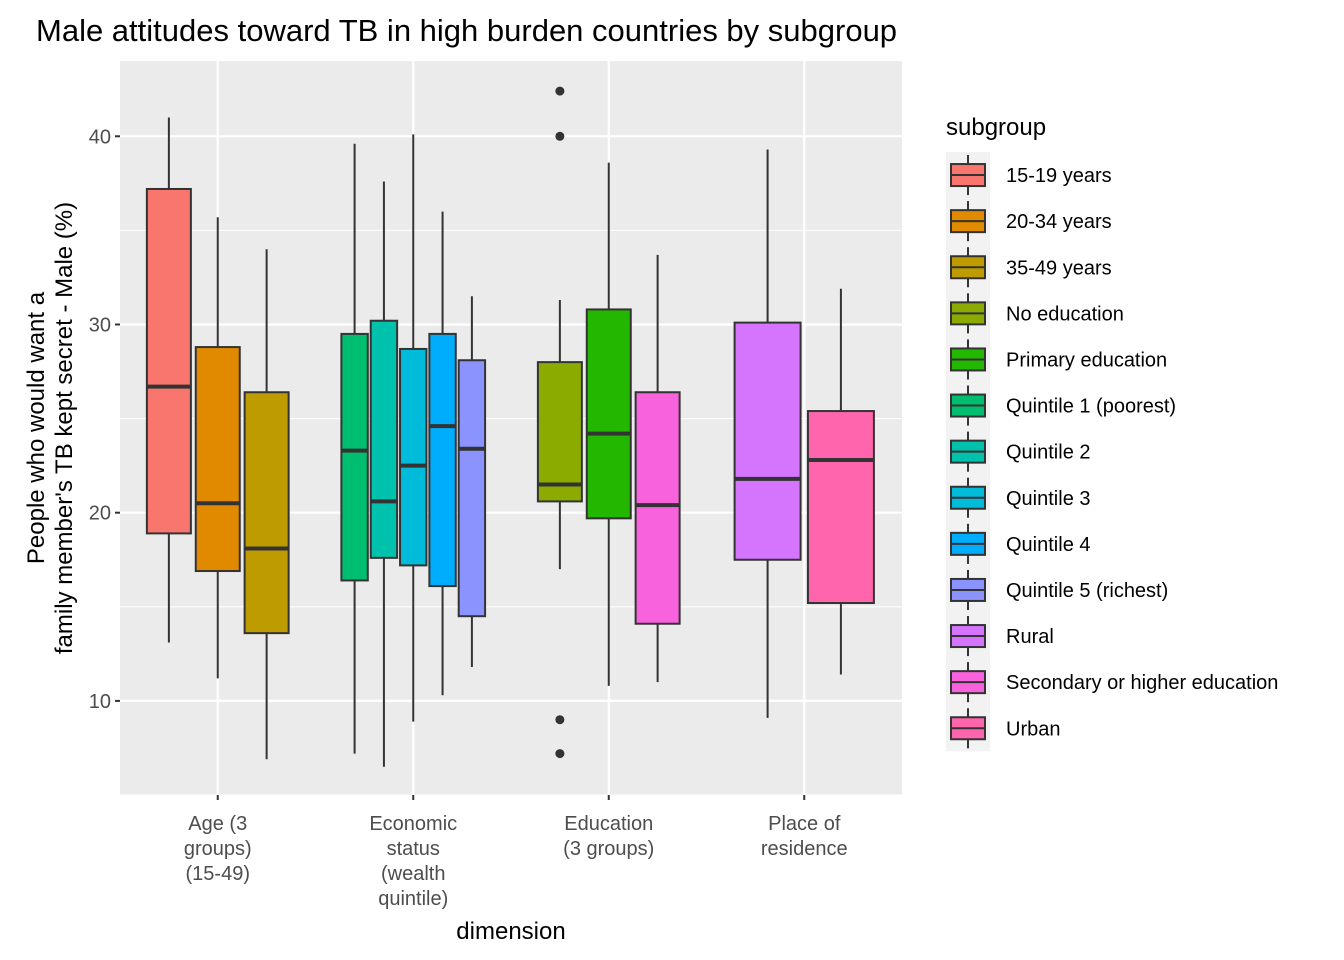  What do you see at coordinates (996, 127) in the screenshot?
I see `legend-title: subgroup` at bounding box center [996, 127].